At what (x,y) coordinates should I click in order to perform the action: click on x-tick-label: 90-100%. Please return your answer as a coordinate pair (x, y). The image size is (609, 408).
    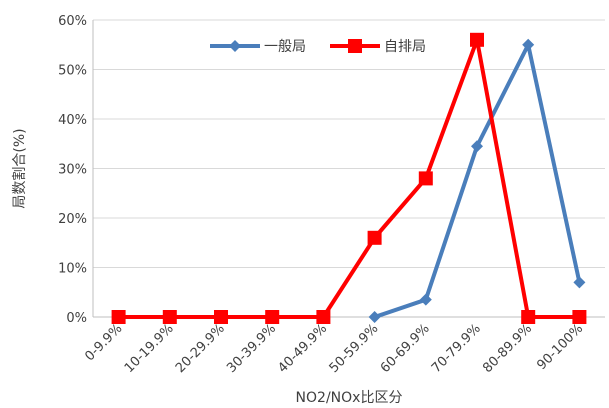
    Looking at the image, I should click on (560, 347).